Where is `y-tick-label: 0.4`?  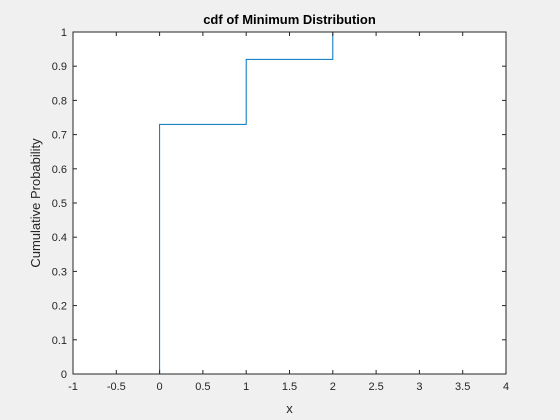 y-tick-label: 0.4 is located at coordinates (59, 238).